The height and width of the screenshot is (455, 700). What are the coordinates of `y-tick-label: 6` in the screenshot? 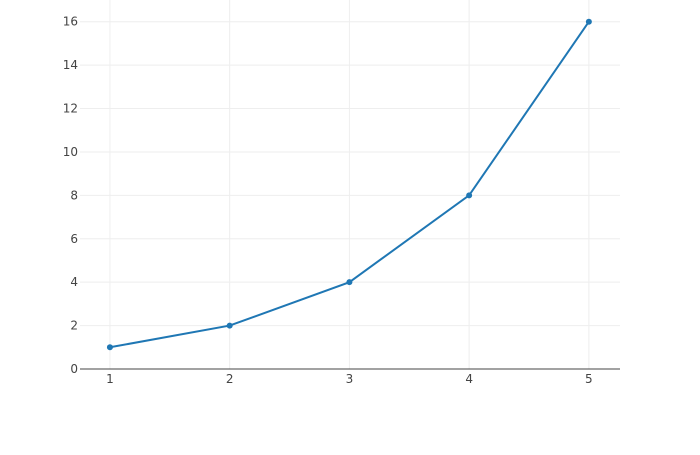 It's located at (74, 239).